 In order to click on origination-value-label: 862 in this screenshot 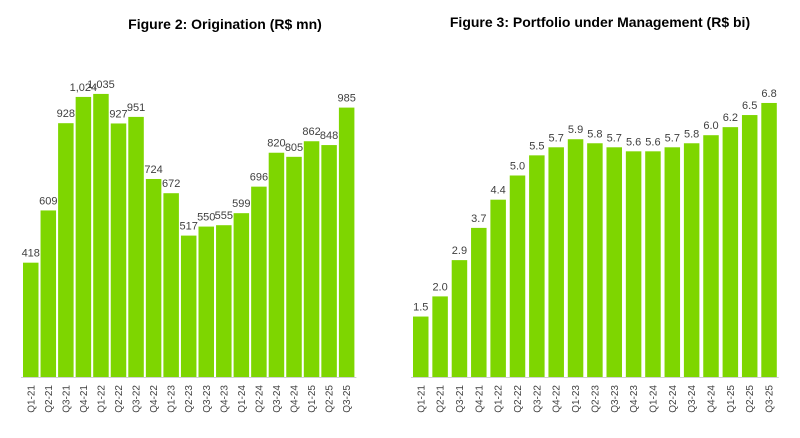, I will do `click(311, 132)`.